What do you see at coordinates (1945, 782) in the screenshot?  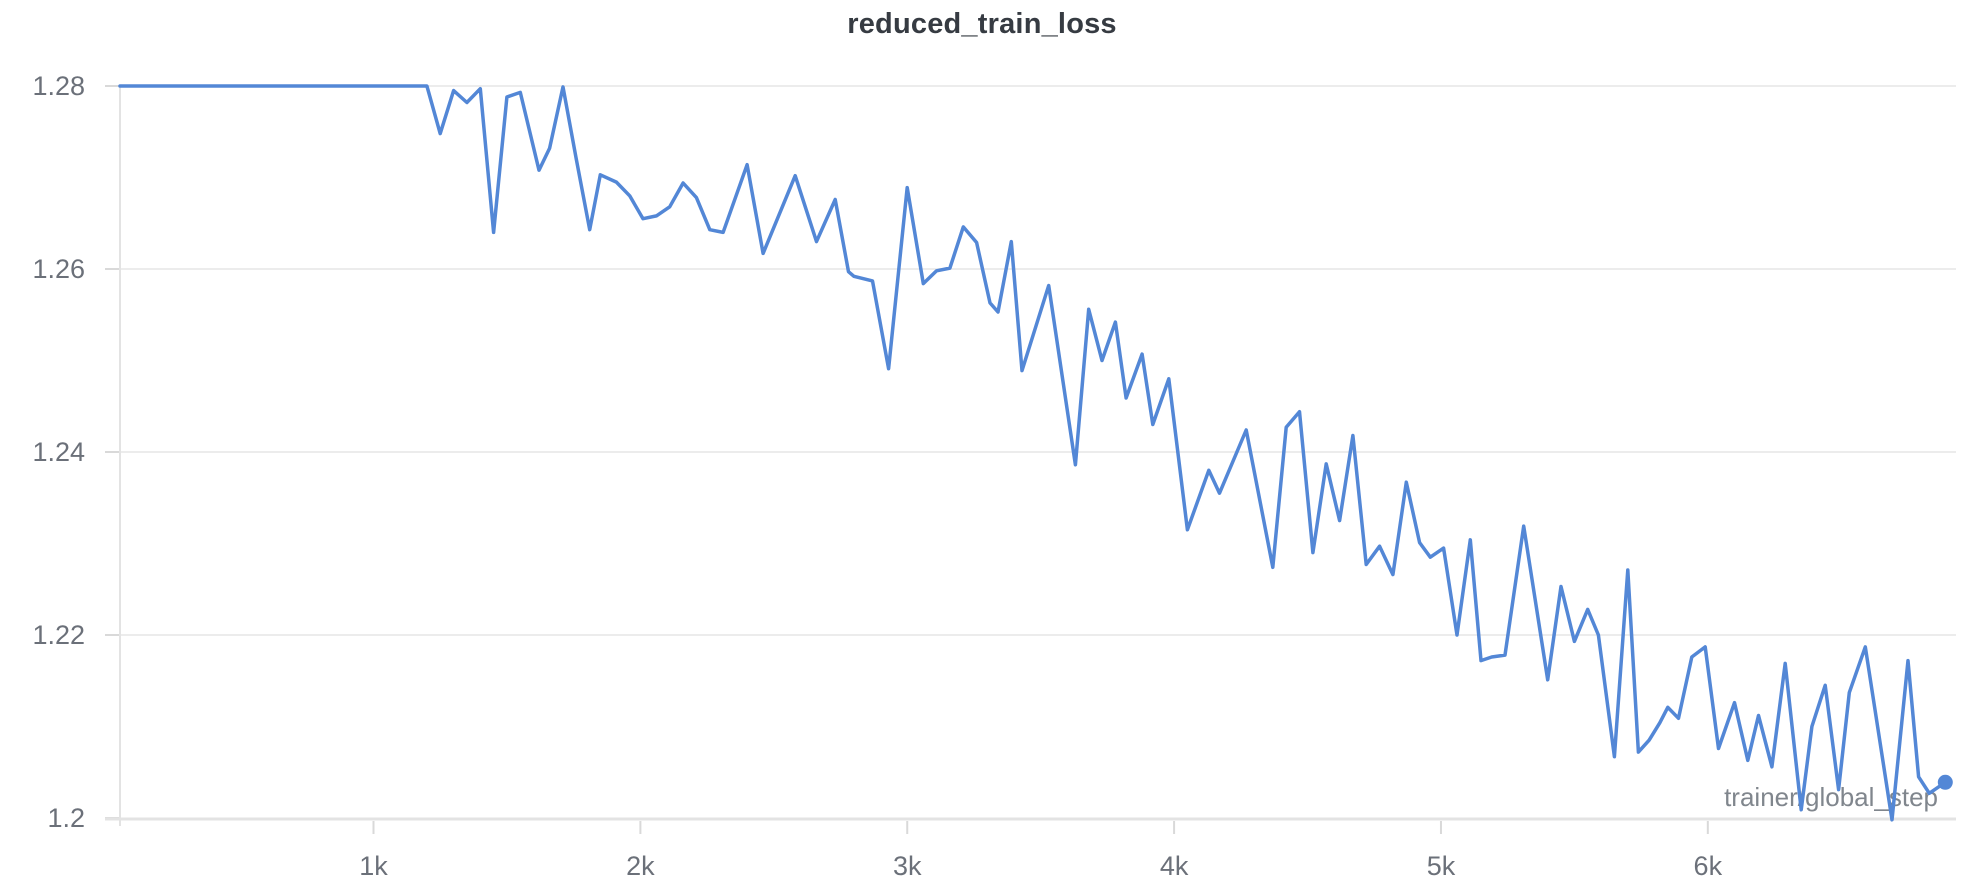 I see `last-point-marker` at bounding box center [1945, 782].